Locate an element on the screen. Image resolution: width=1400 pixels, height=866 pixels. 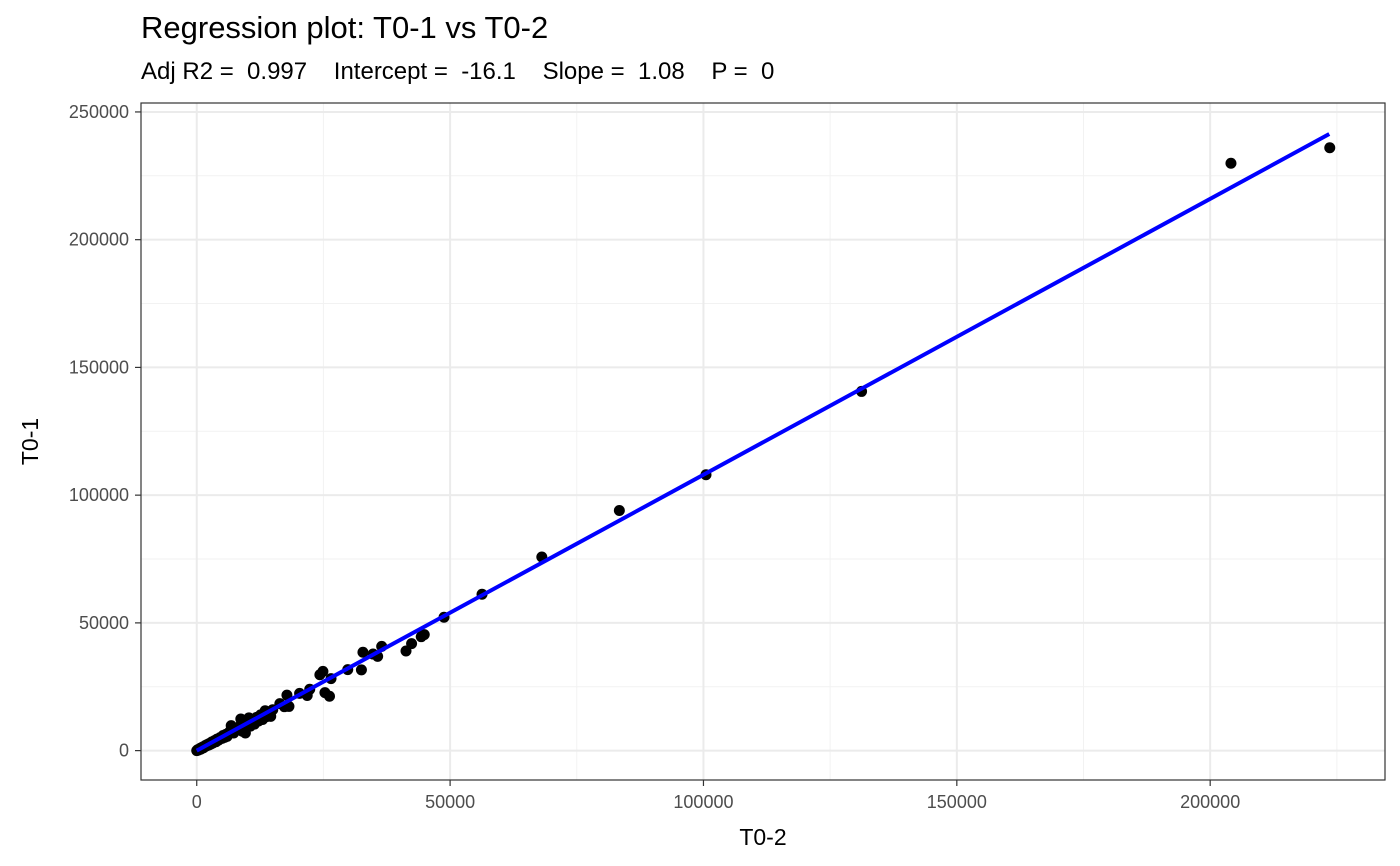
x-tick-label: 0 is located at coordinates (197, 802).